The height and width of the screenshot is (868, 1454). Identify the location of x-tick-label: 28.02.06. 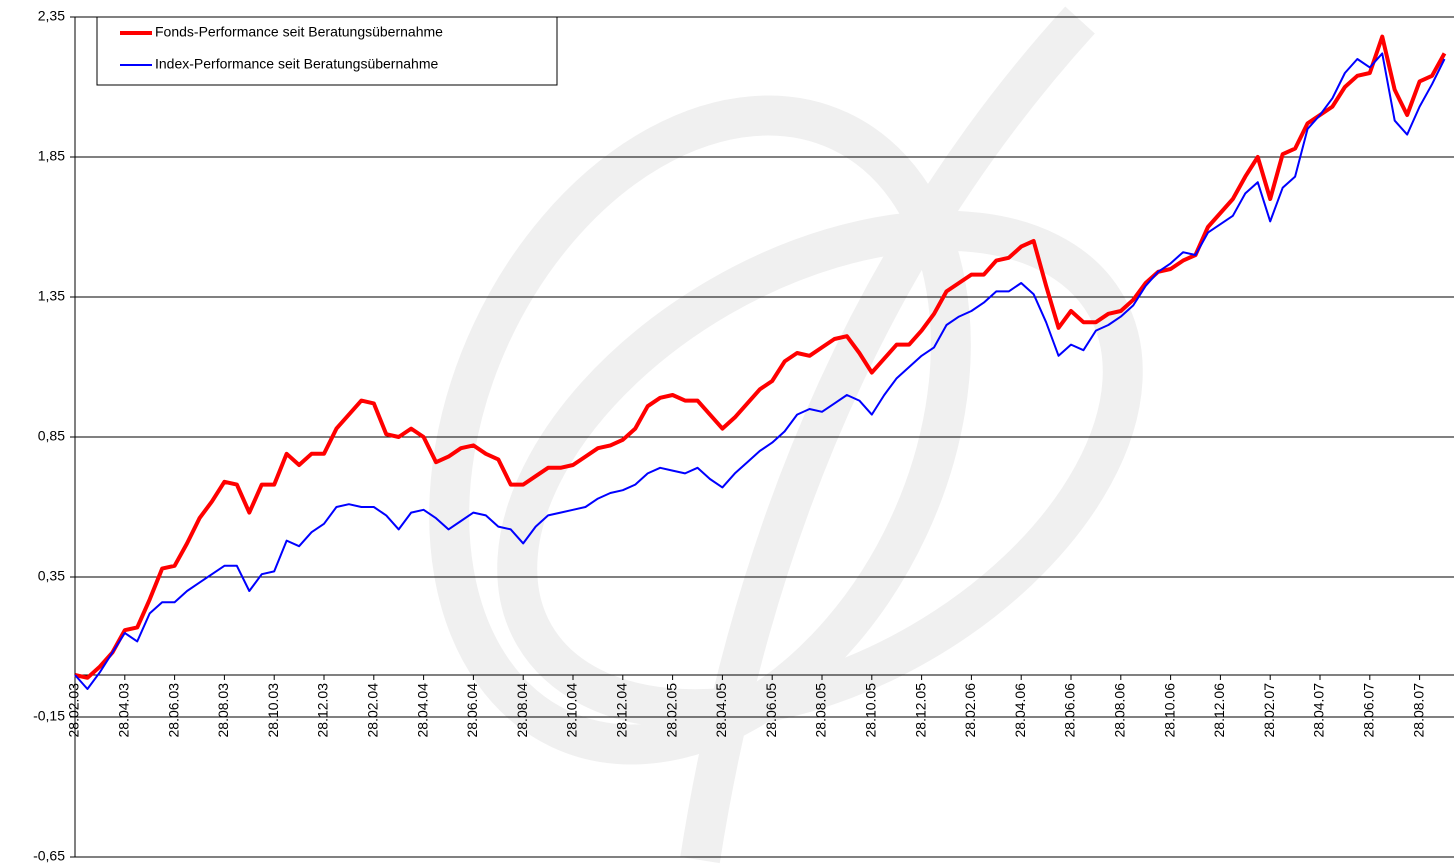
(970, 710).